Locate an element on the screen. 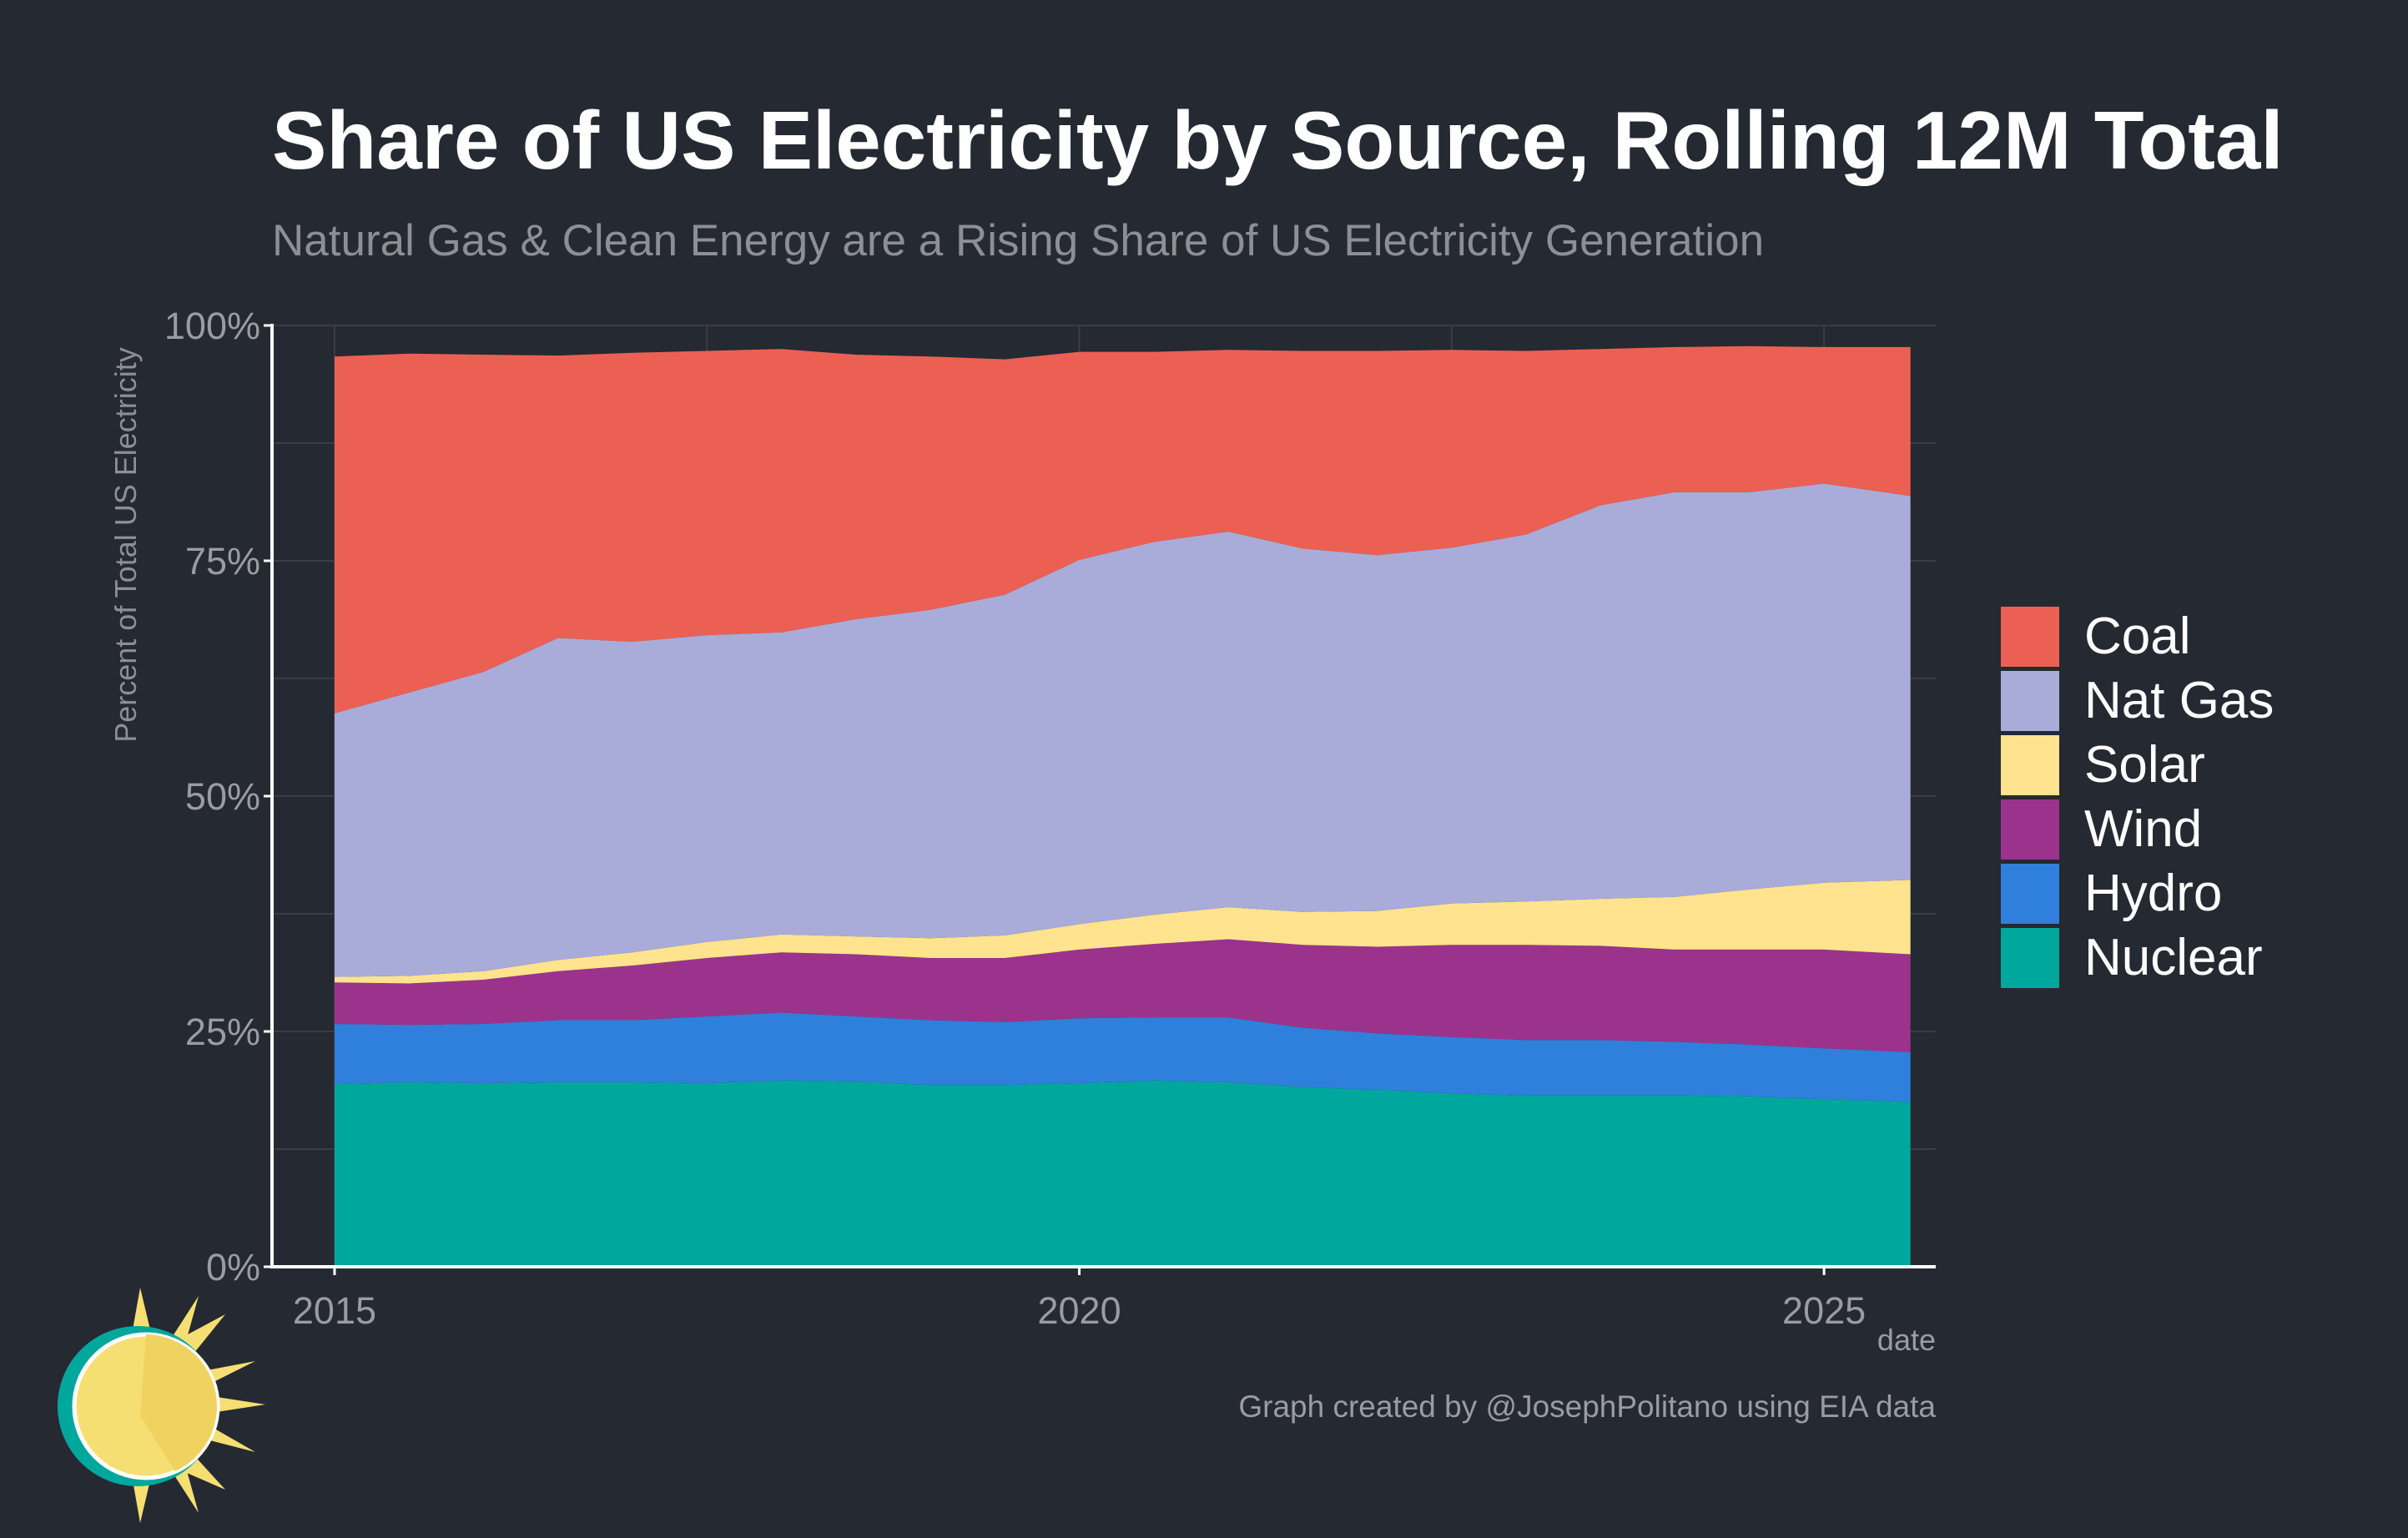 The height and width of the screenshot is (1538, 2408). y-tick-label: 0% is located at coordinates (233, 1267).